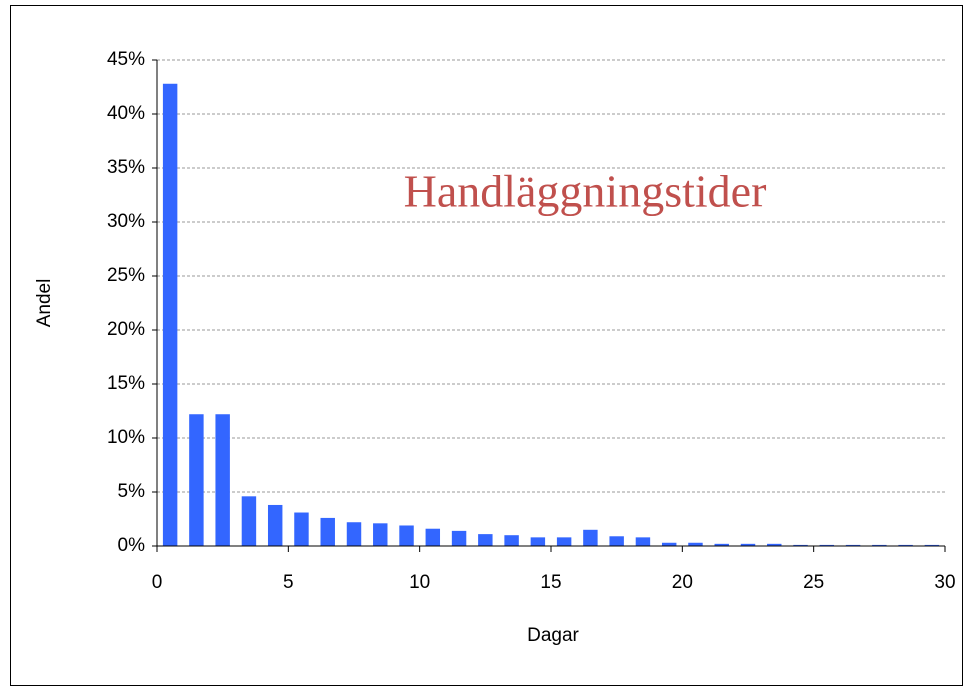  What do you see at coordinates (813, 582) in the screenshot?
I see `x-tick-label: 25` at bounding box center [813, 582].